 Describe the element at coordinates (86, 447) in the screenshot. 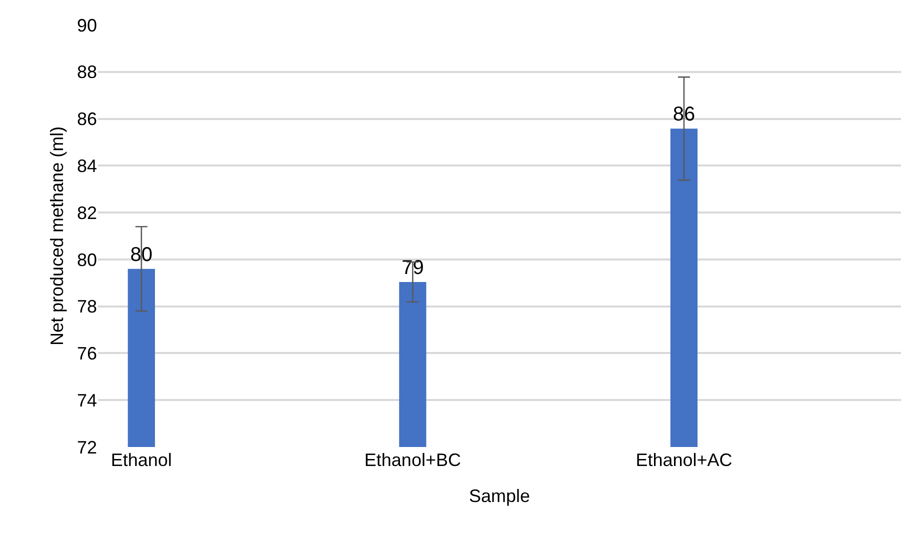

I see `y-tick-label: 72` at that location.